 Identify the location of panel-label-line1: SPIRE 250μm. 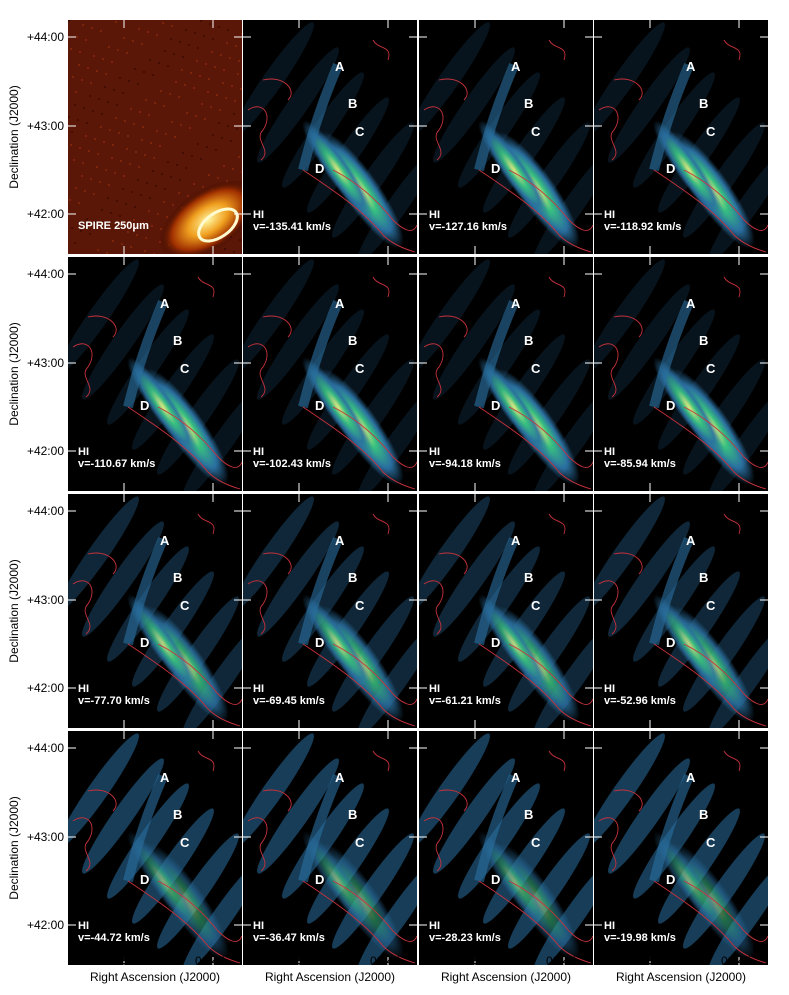
(113, 226).